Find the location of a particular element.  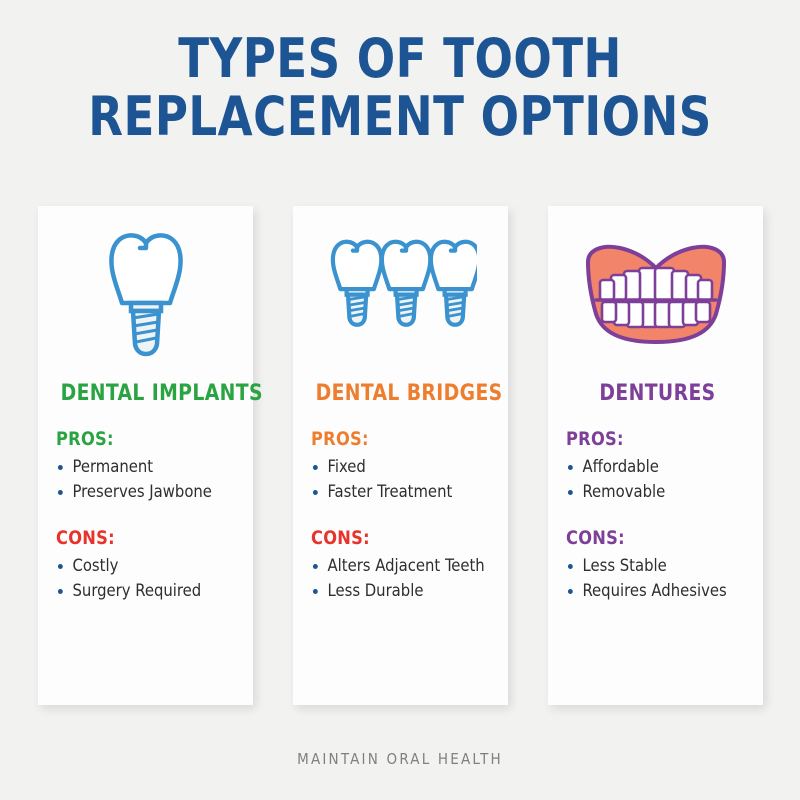

cons-list: Costly Surgery Required is located at coordinates (147, 579).